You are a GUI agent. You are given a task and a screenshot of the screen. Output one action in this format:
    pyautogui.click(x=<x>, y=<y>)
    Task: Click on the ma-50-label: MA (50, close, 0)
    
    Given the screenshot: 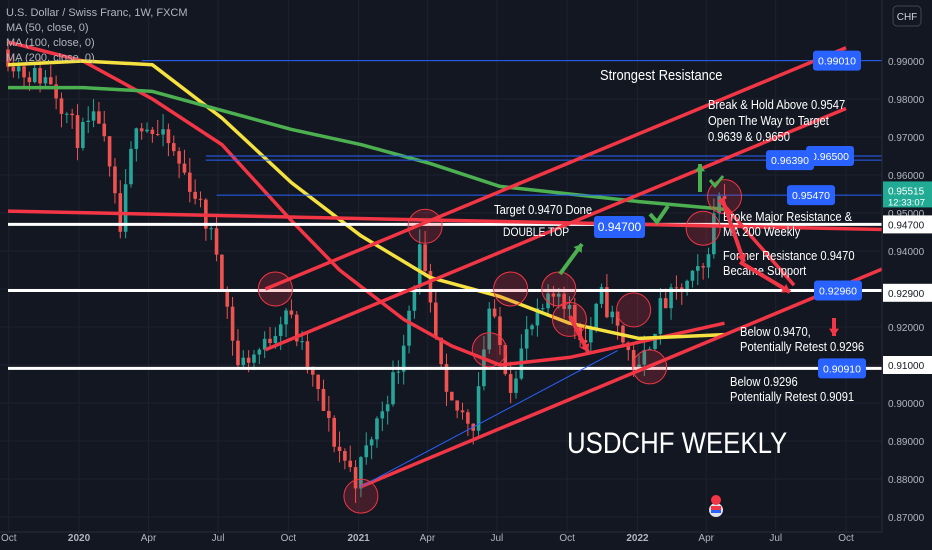 What is the action you would take?
    pyautogui.click(x=47, y=28)
    